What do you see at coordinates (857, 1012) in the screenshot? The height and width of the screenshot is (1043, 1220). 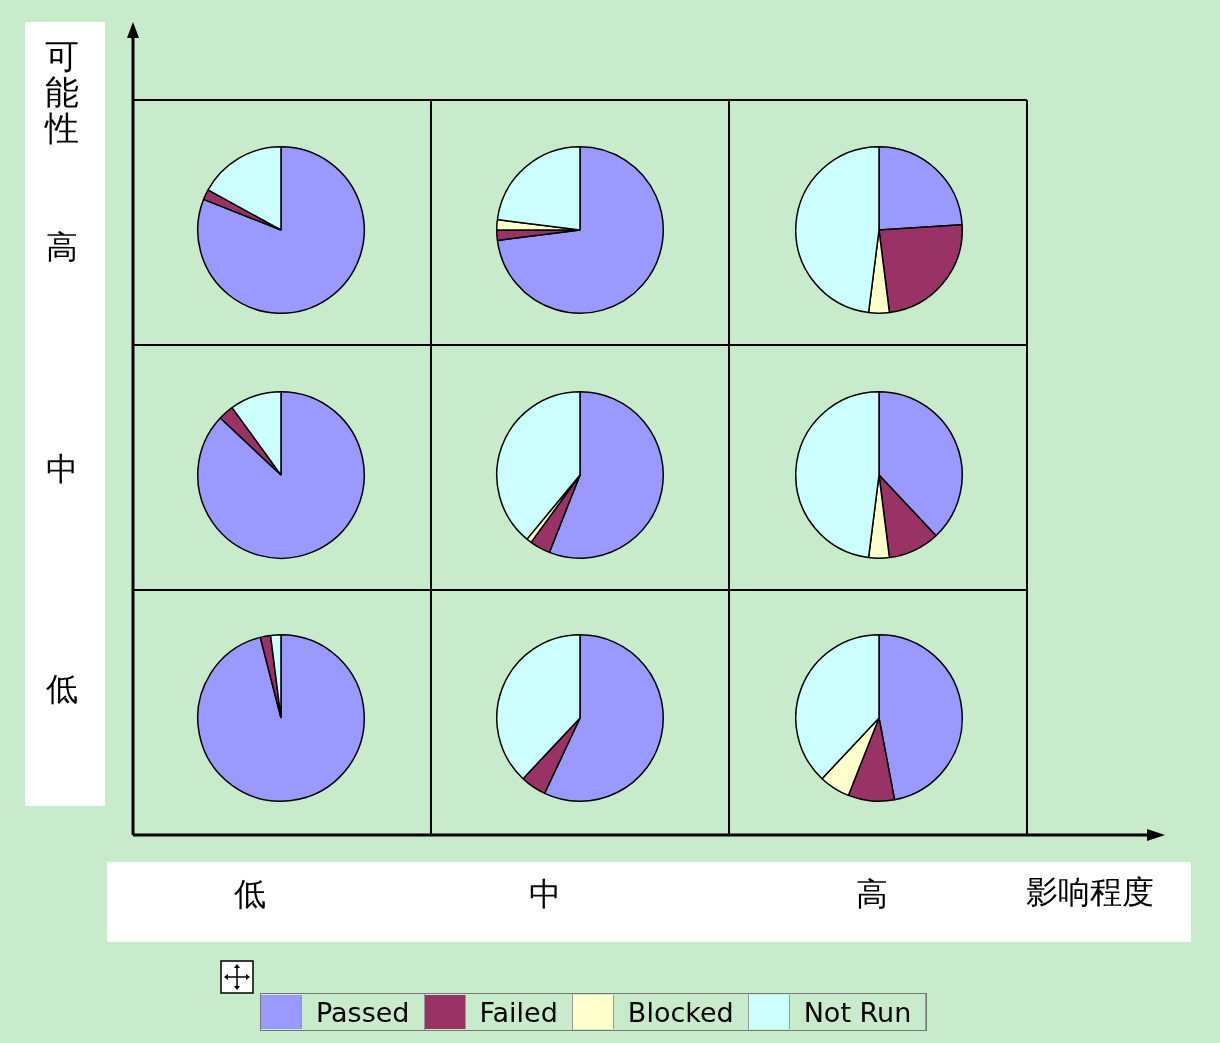 I see `legend-label: Not Run` at bounding box center [857, 1012].